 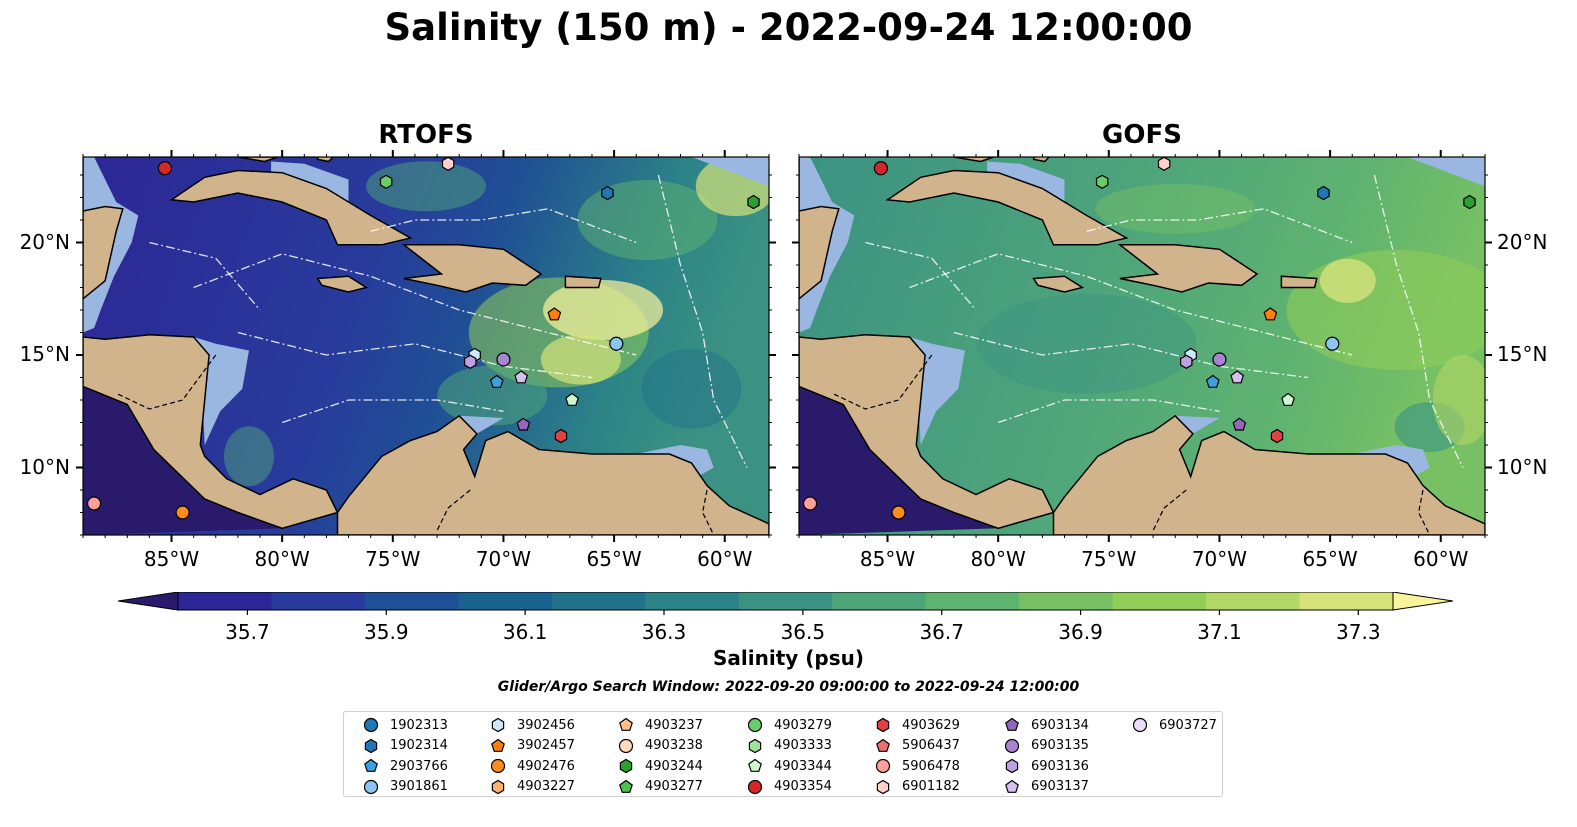 What do you see at coordinates (788, 27) in the screenshot?
I see `figure-title: Salinity (150 m) - 2022-09-24 12:00:00` at bounding box center [788, 27].